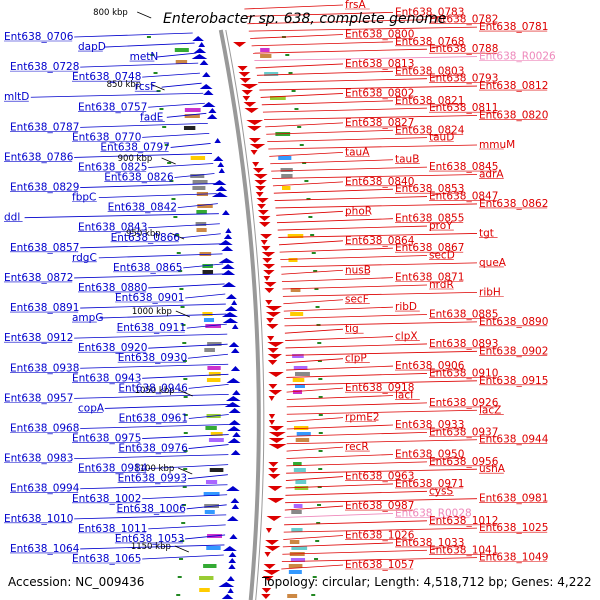 Image resolution: width=600 pixels, height=600 pixels. I want to click on gene-label: Ent638_0915, so click(513, 381).